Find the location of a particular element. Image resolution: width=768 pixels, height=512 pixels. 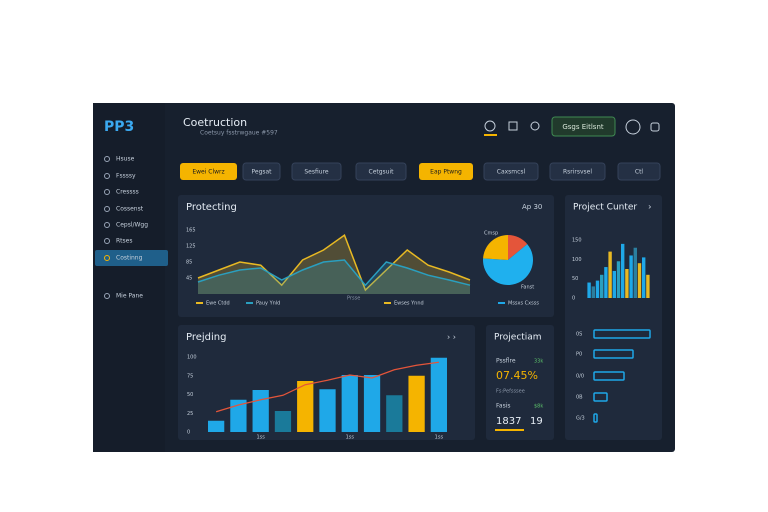

nav-item: Fssssy is located at coordinates (126, 176).